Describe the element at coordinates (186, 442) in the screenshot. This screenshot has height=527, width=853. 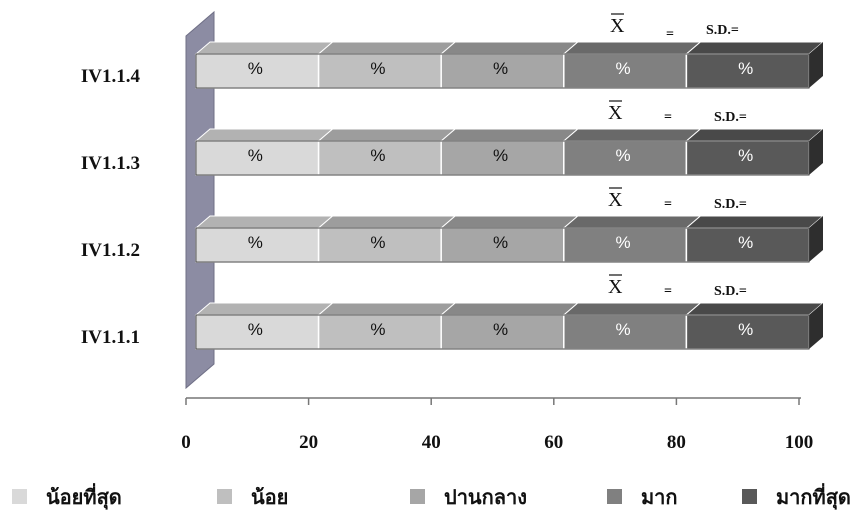
I see `x-tick-label: 0` at that location.